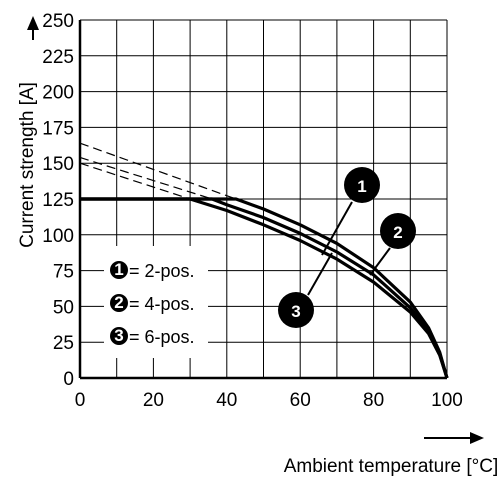  What do you see at coordinates (162, 337) in the screenshot?
I see `legend-label: = 6-pos.` at bounding box center [162, 337].